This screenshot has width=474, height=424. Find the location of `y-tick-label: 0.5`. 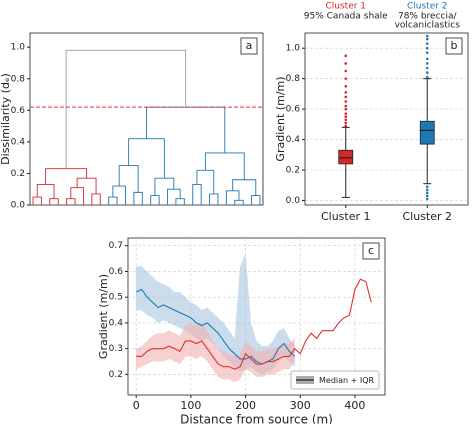

y-tick-label: 0.5 is located at coordinates (116, 298).